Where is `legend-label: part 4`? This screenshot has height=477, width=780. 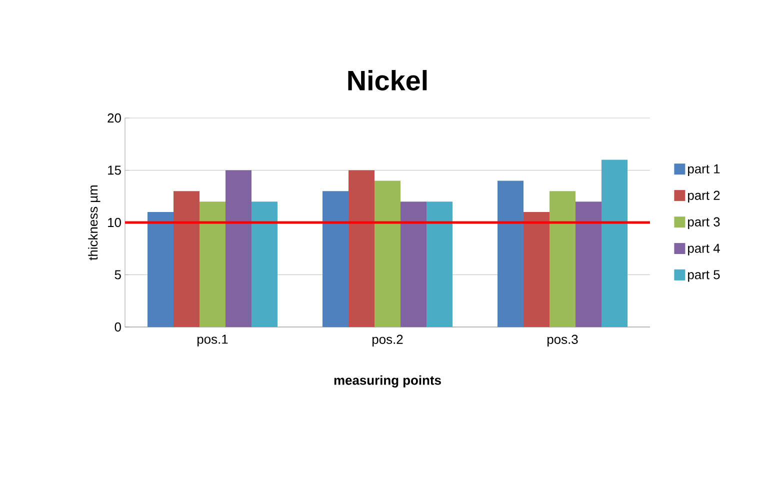 legend-label: part 4 is located at coordinates (704, 250).